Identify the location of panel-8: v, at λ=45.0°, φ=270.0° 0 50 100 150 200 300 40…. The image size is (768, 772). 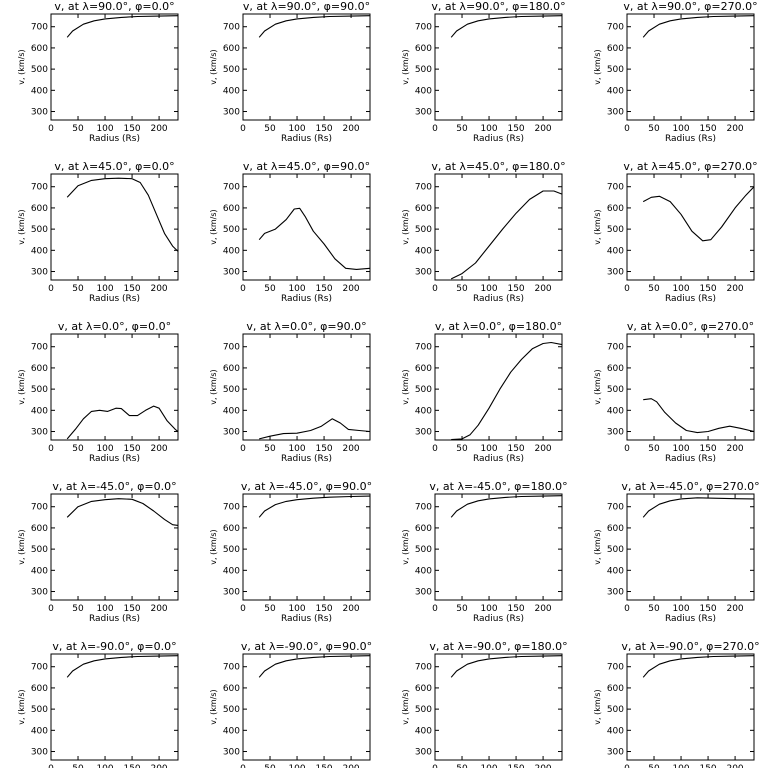
(675, 232).